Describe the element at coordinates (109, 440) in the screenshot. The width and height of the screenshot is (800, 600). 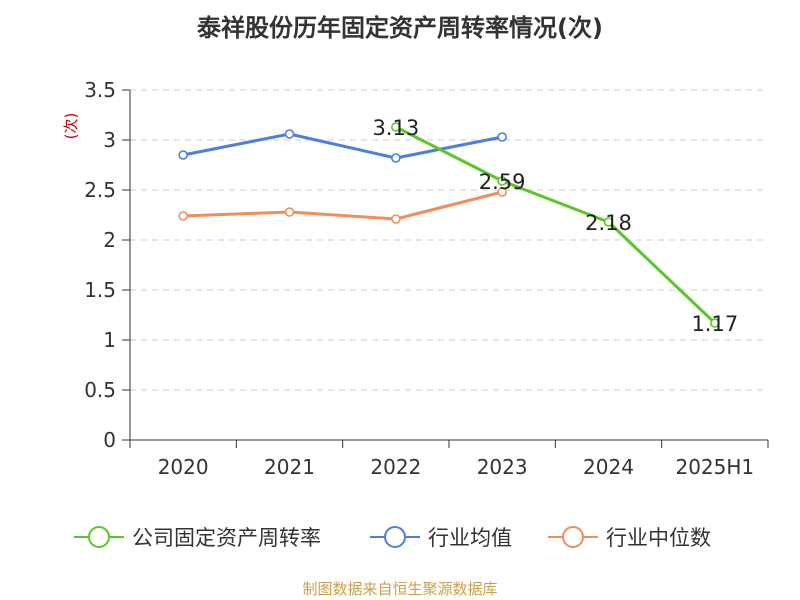
I see `y-tick-label: 0` at that location.